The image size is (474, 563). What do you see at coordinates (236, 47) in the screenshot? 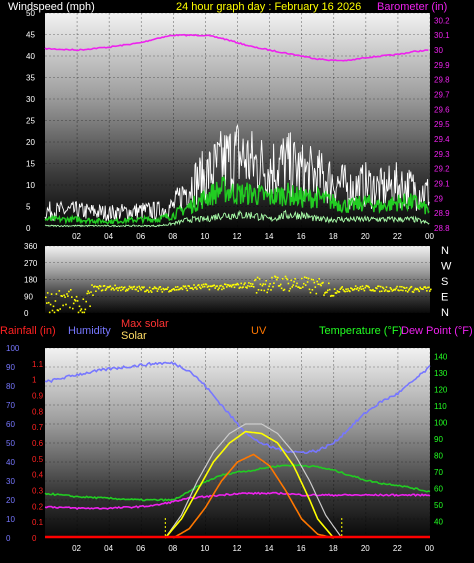
I see `barometer-line` at bounding box center [236, 47].